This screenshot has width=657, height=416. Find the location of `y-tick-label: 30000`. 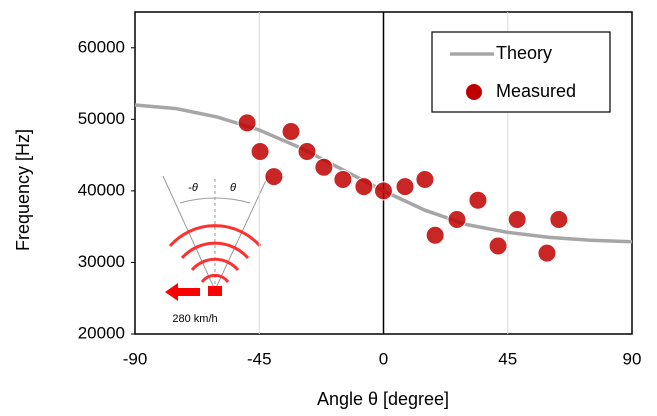

y-tick-label: 30000 is located at coordinates (101, 261).